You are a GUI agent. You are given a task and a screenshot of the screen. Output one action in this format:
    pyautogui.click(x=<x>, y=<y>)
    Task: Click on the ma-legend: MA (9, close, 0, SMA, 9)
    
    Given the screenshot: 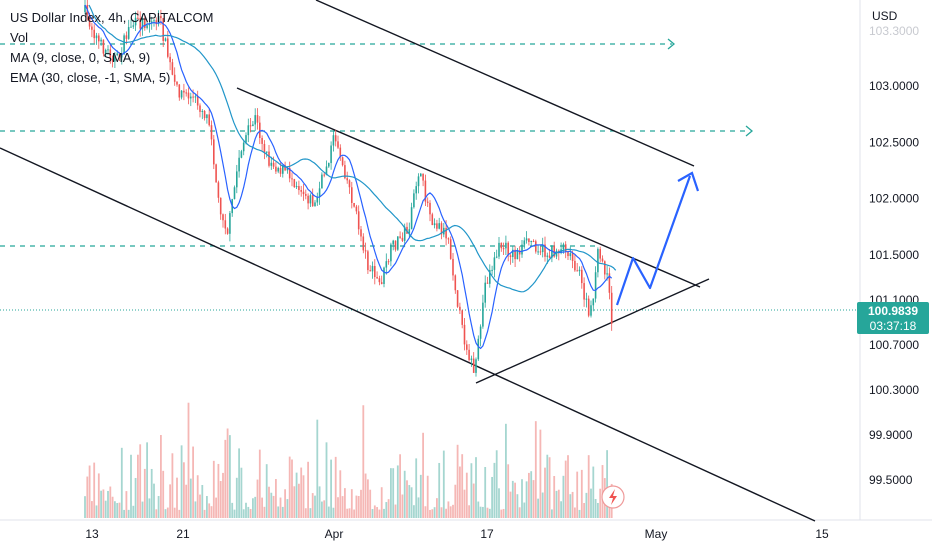 What is the action you would take?
    pyautogui.click(x=80, y=57)
    